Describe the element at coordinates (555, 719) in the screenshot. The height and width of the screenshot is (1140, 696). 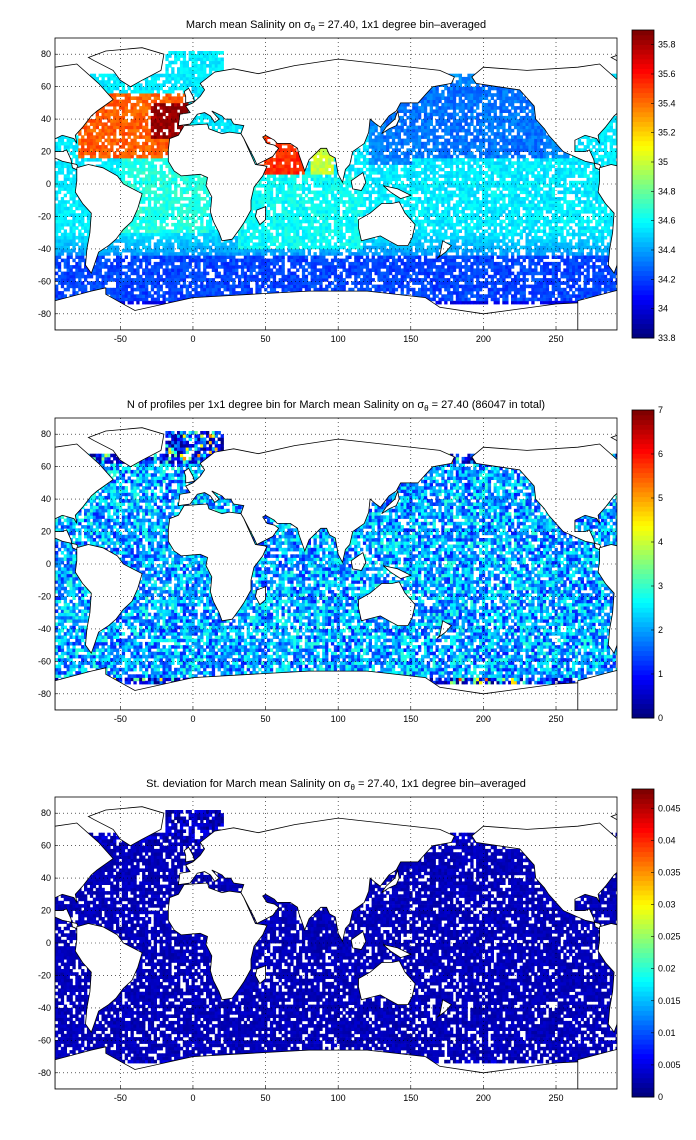
I see `x-tick-label: 250` at that location.